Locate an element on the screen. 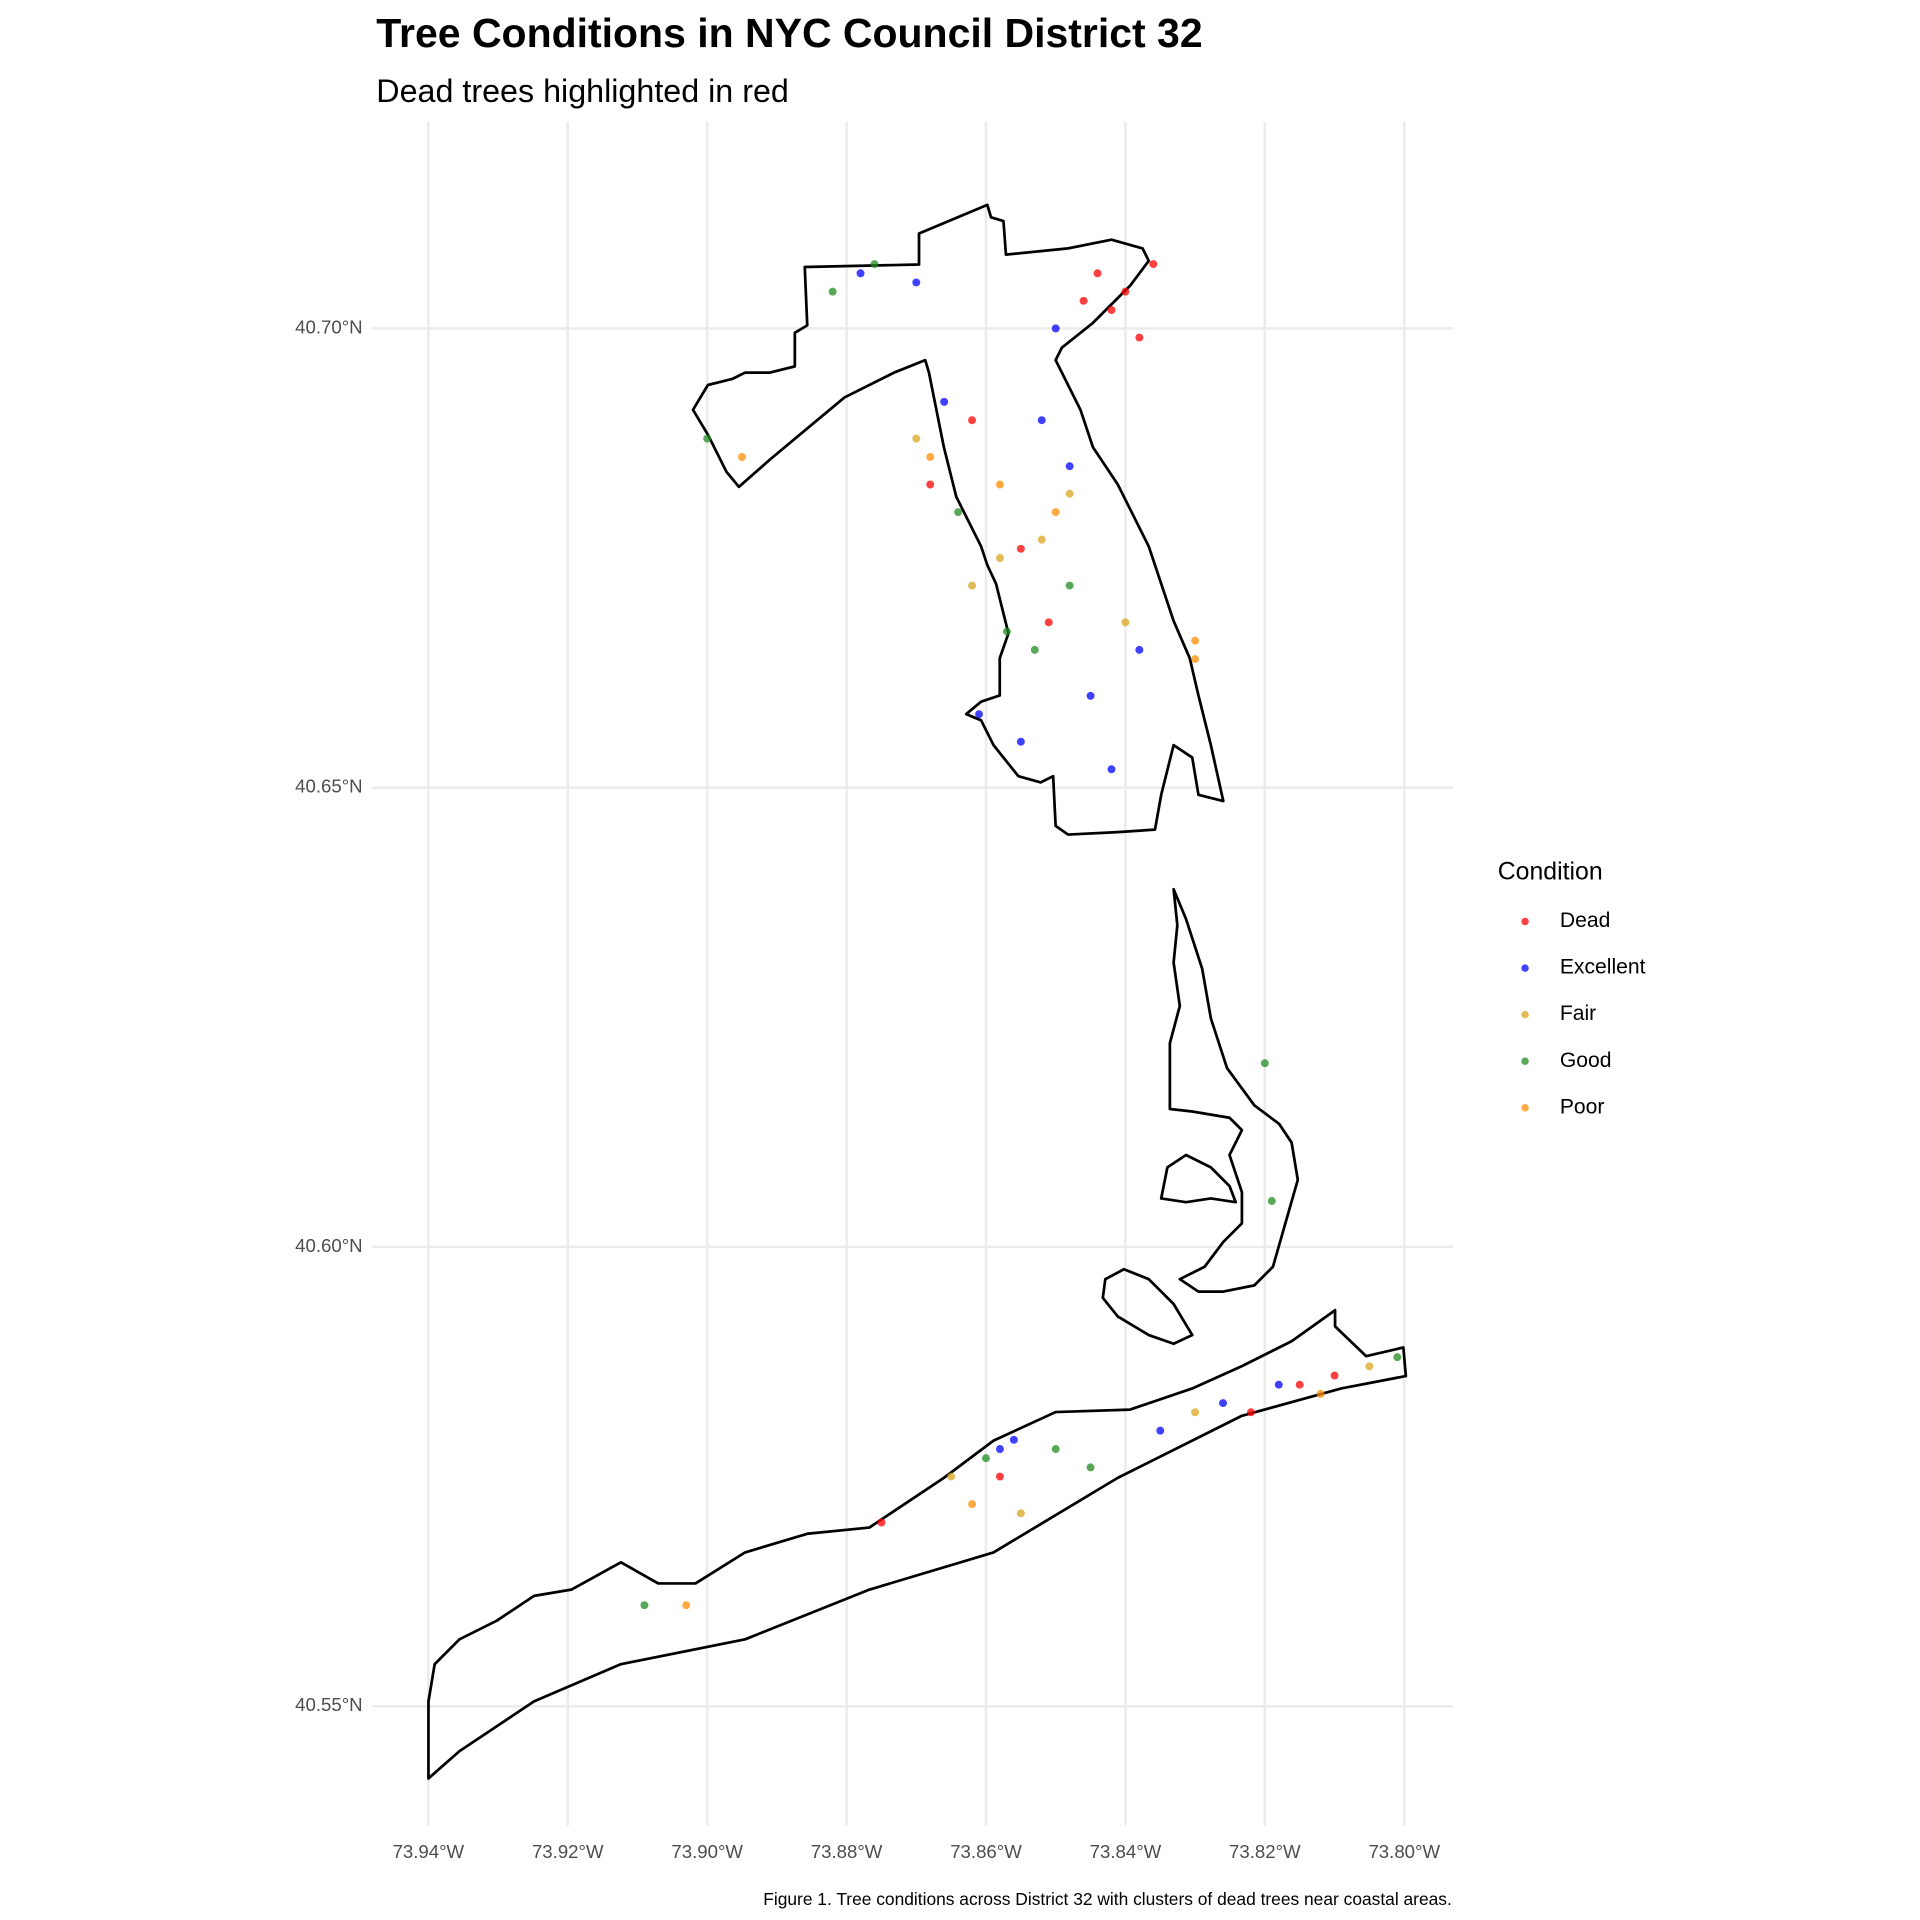  y-tick-label: 40.60°N is located at coordinates (328, 1245).